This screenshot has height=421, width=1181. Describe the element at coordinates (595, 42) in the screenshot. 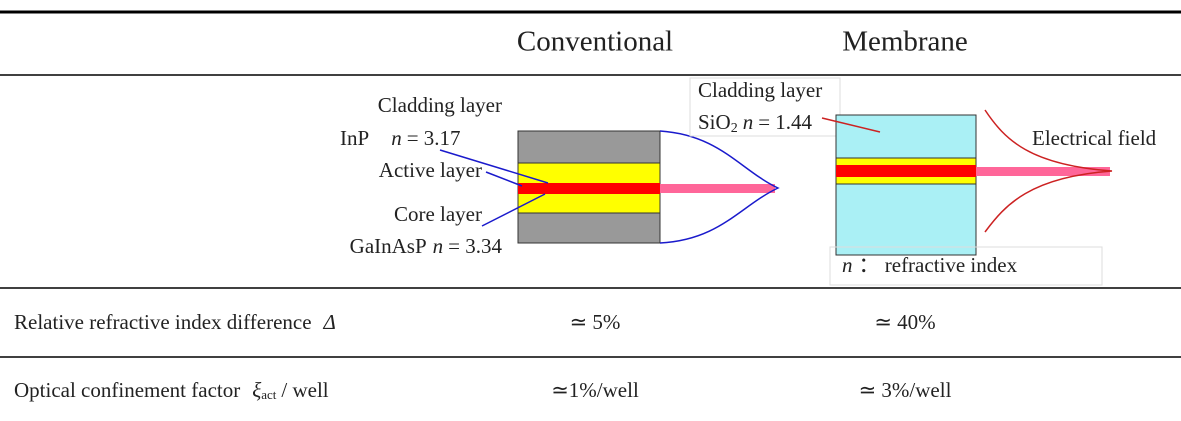

I see `column-header: Conventional` at that location.